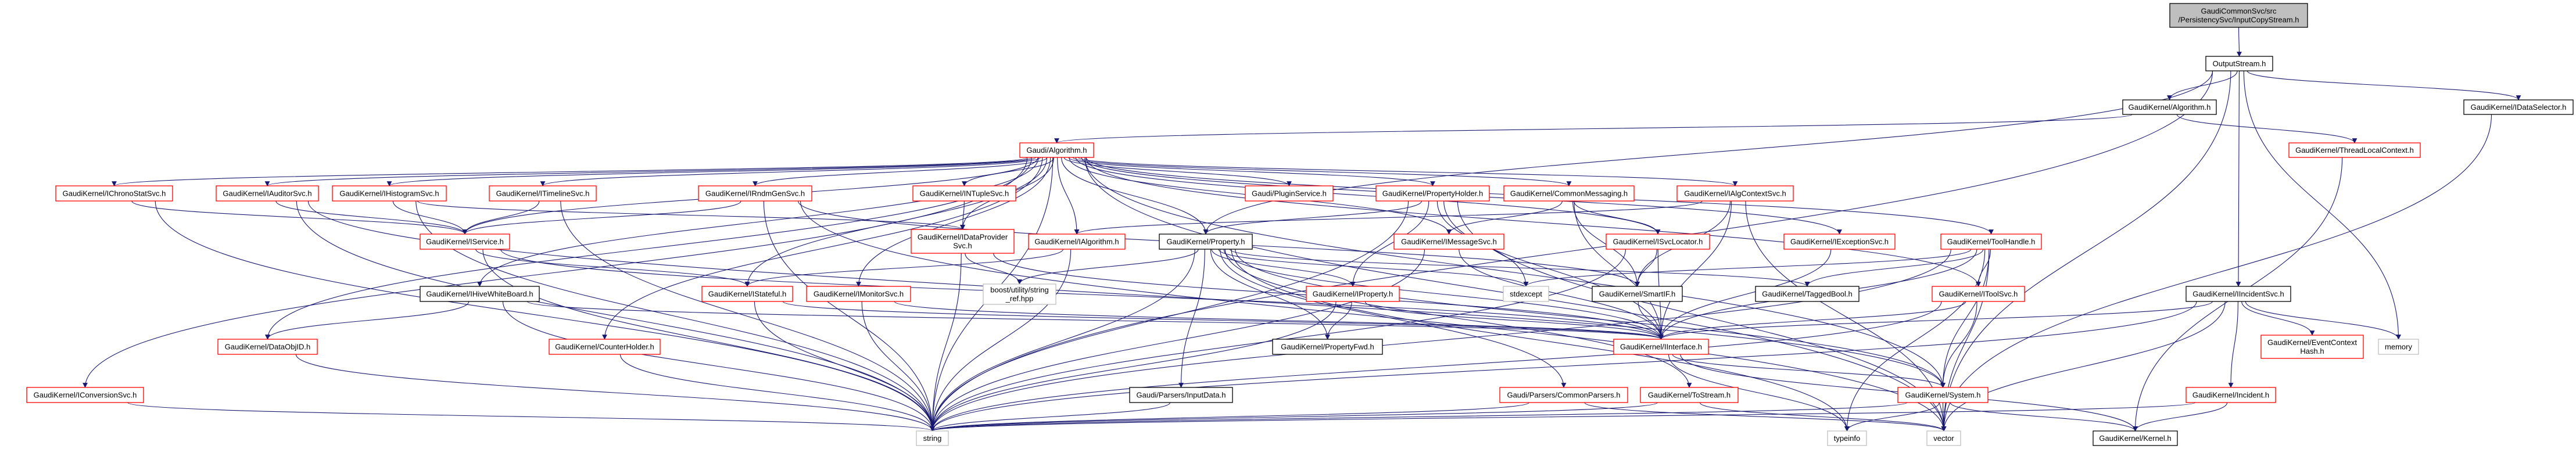 The height and width of the screenshot is (449, 2576). I want to click on node-label: GaudiKernel/IIncidentSvc.h, so click(2238, 294).